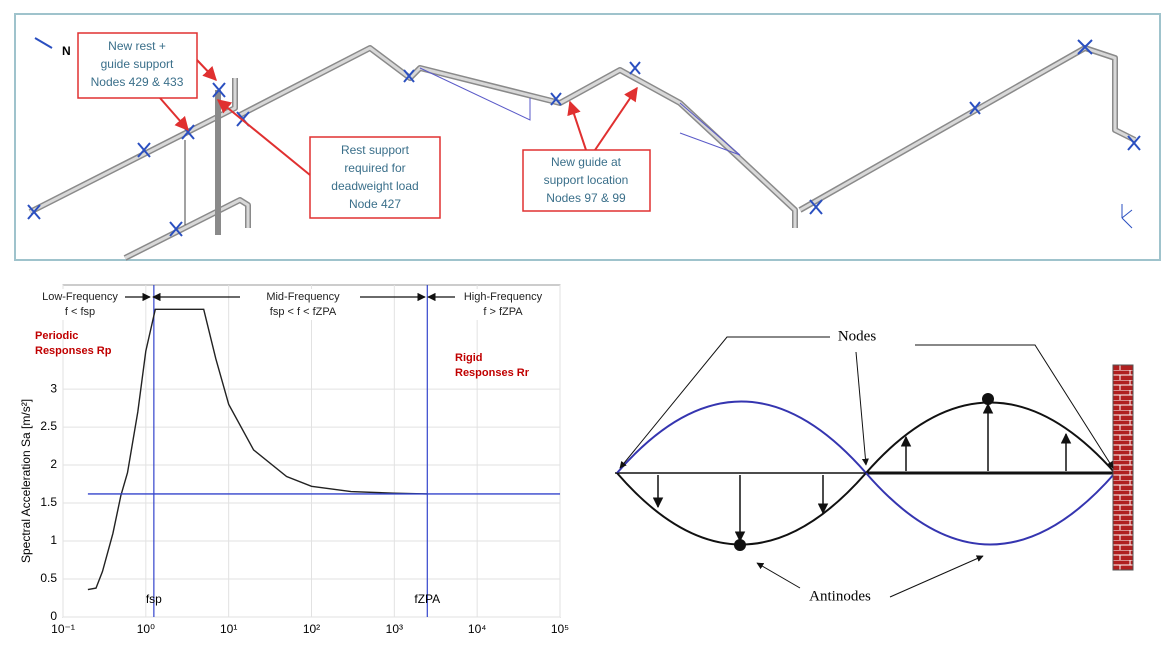  I want to click on callout-text: guide support, so click(137, 64).